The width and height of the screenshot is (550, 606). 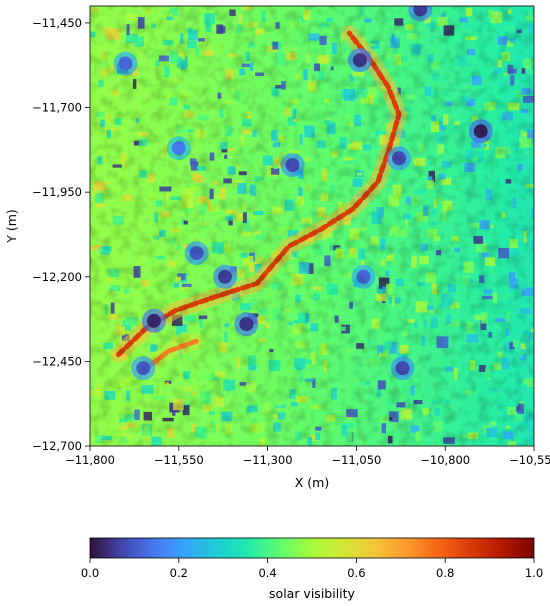 I want to click on colorbar-ticks: 0.0 0.2 0.4 0.6 0.8 1.0, so click(x=312, y=569).